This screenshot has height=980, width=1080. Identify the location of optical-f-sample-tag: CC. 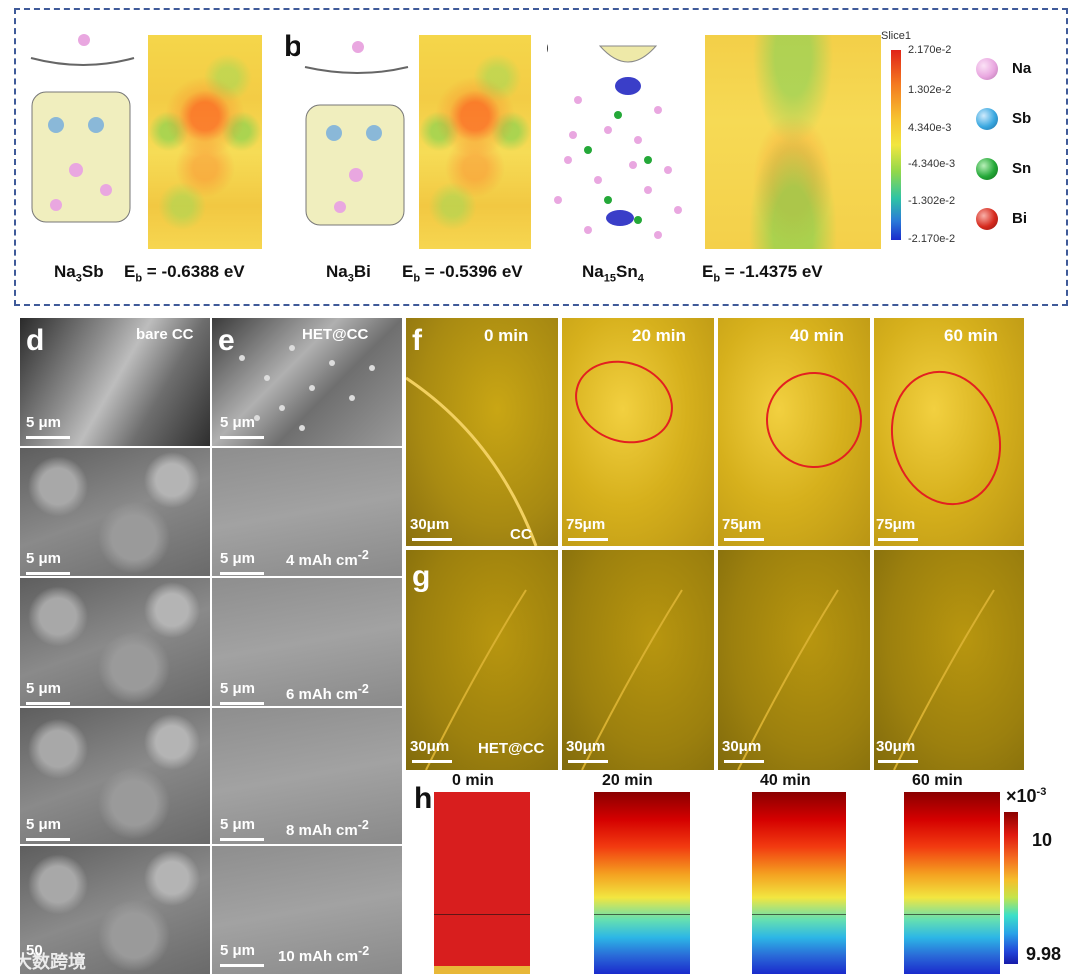
(521, 534).